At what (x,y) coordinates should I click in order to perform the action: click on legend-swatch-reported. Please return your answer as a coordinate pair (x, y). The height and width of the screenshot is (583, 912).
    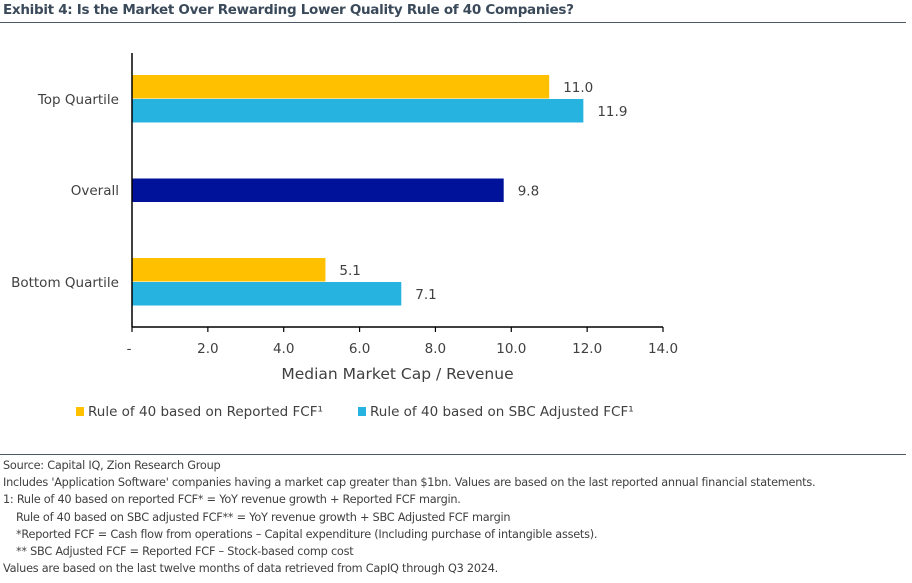
    Looking at the image, I should click on (80, 411).